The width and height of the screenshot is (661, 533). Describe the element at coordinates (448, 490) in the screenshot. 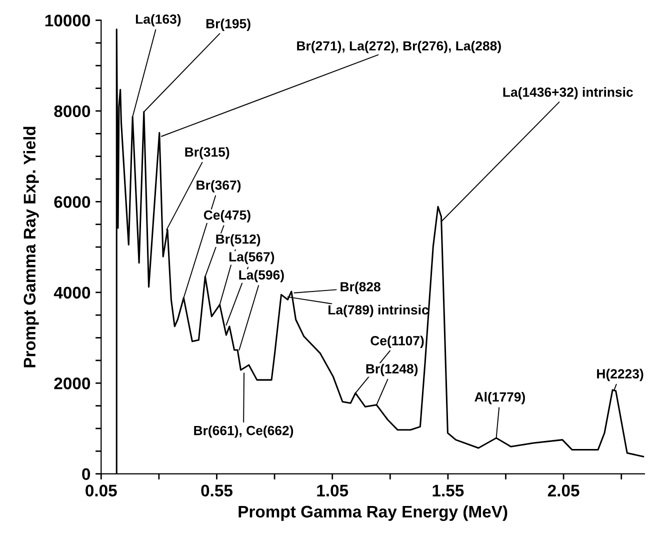

I see `x-tick-label: 1.55` at that location.